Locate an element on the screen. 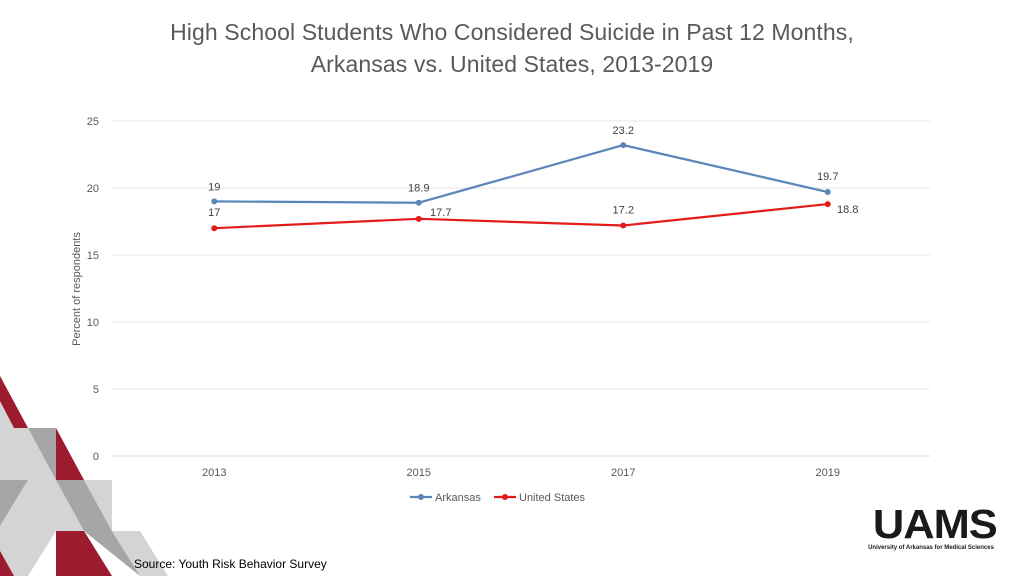 The image size is (1024, 576). series-group: 19 18.9 23.2 19.7 17 17.7 17.2 18.8 is located at coordinates (533, 178).